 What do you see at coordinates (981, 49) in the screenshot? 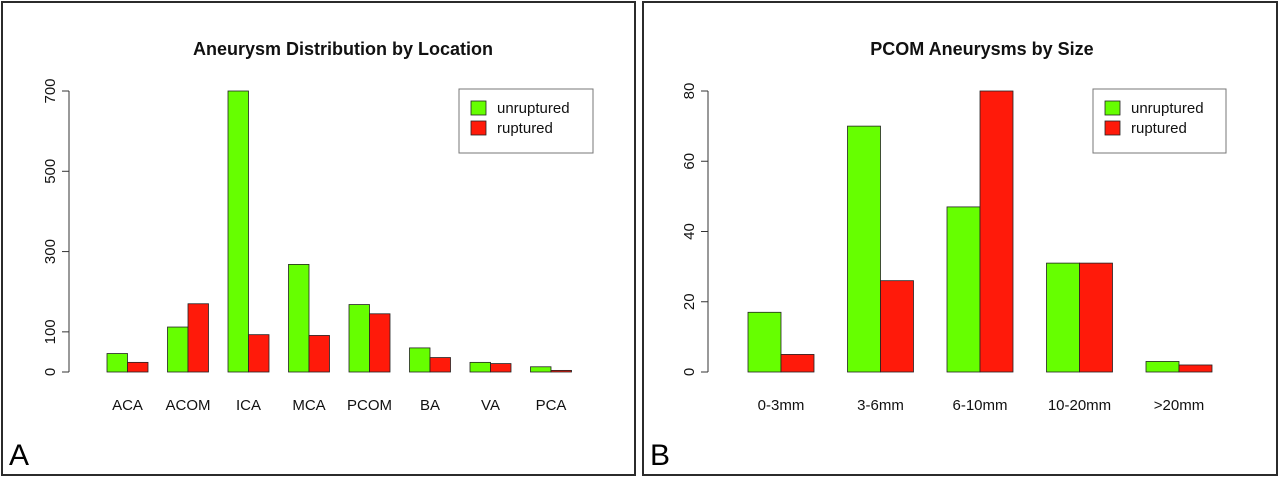
I see `chart-title: PCOM Aneurysms by Size` at bounding box center [981, 49].